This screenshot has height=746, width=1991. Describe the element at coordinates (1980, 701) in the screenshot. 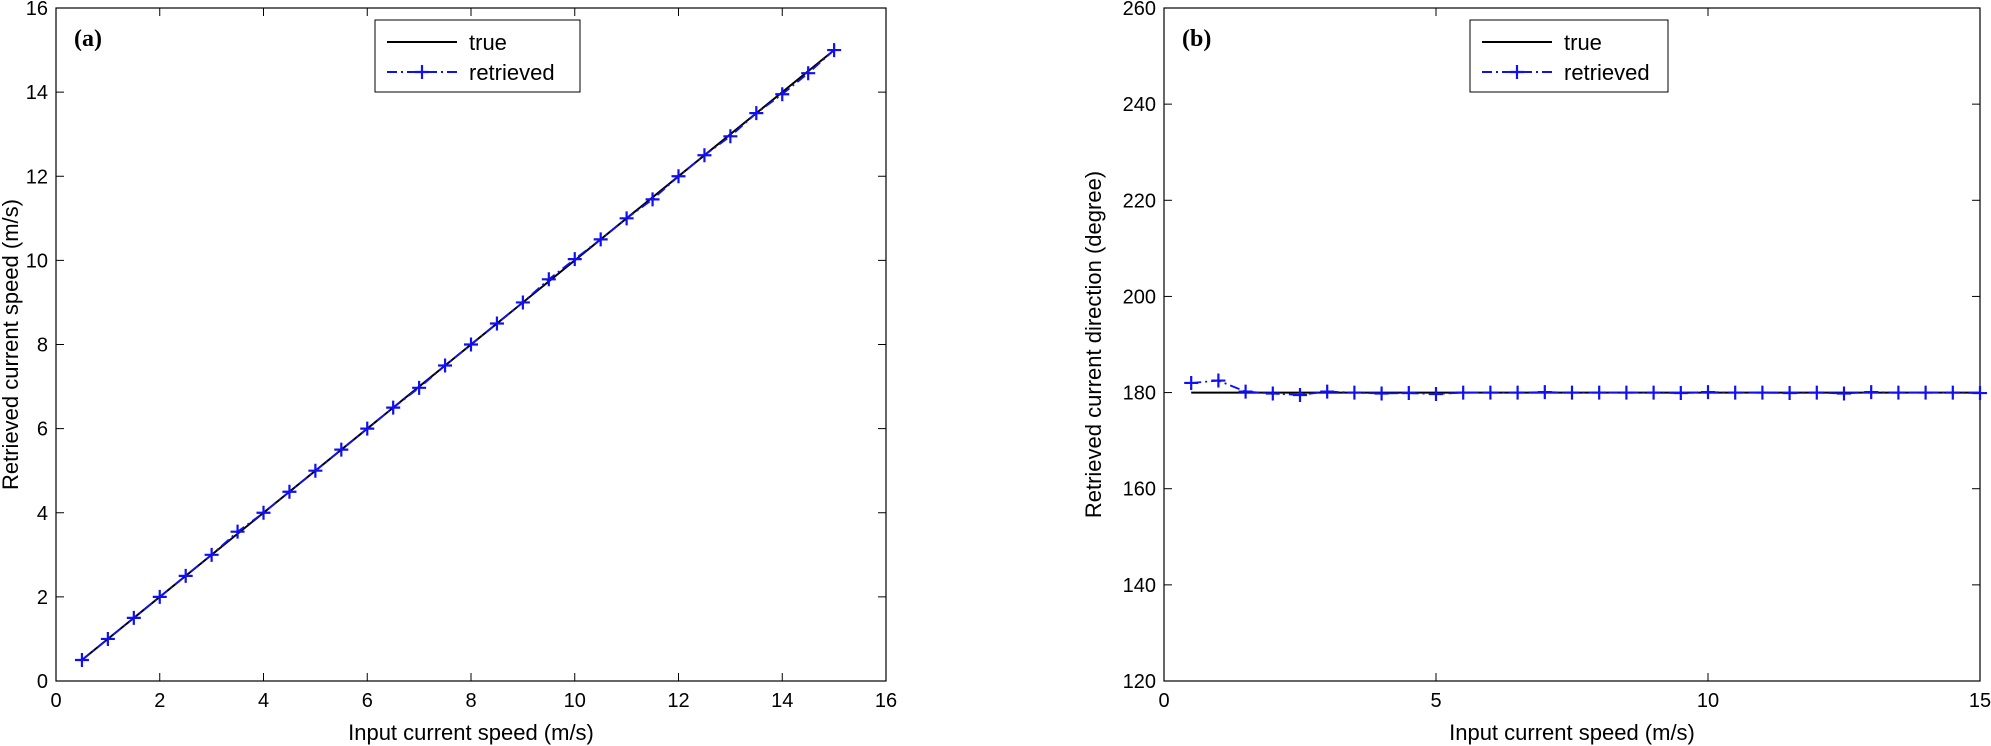

I see `x-tick-label: 15` at that location.